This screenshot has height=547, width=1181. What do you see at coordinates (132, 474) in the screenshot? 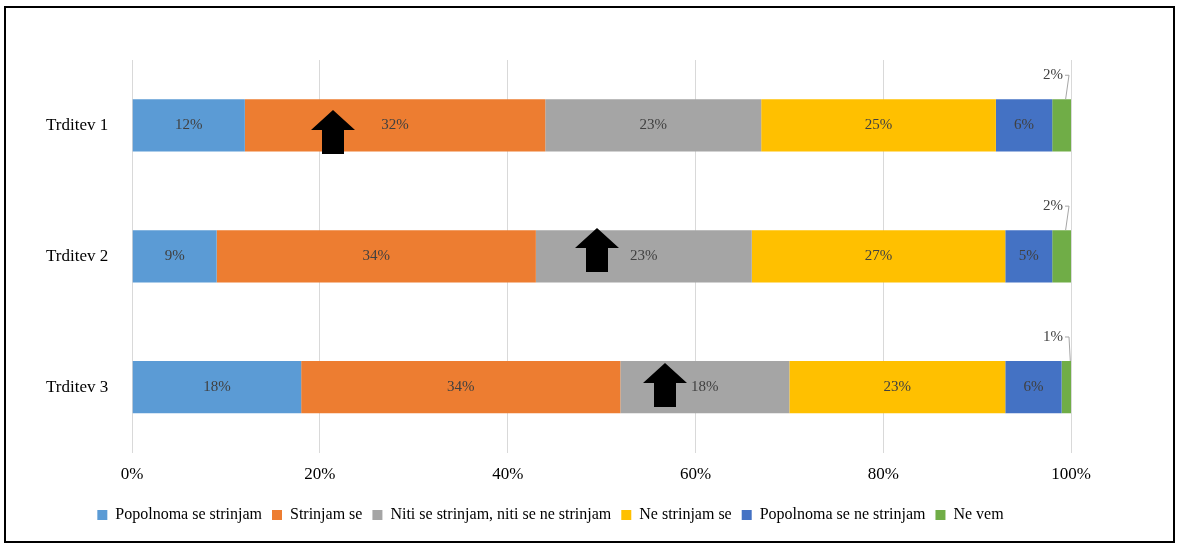
I see `x-tick-label: 0%` at bounding box center [132, 474].